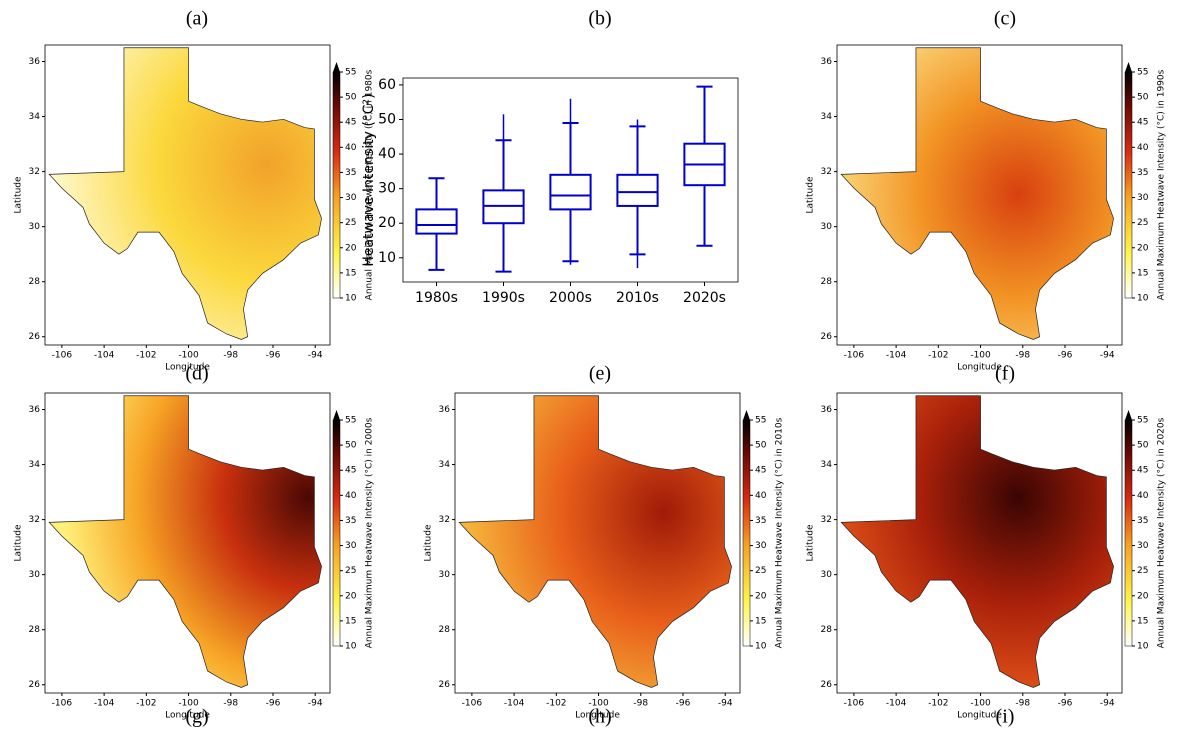  What do you see at coordinates (570, 298) in the screenshot?
I see `x-tick-label: 2000s` at bounding box center [570, 298].